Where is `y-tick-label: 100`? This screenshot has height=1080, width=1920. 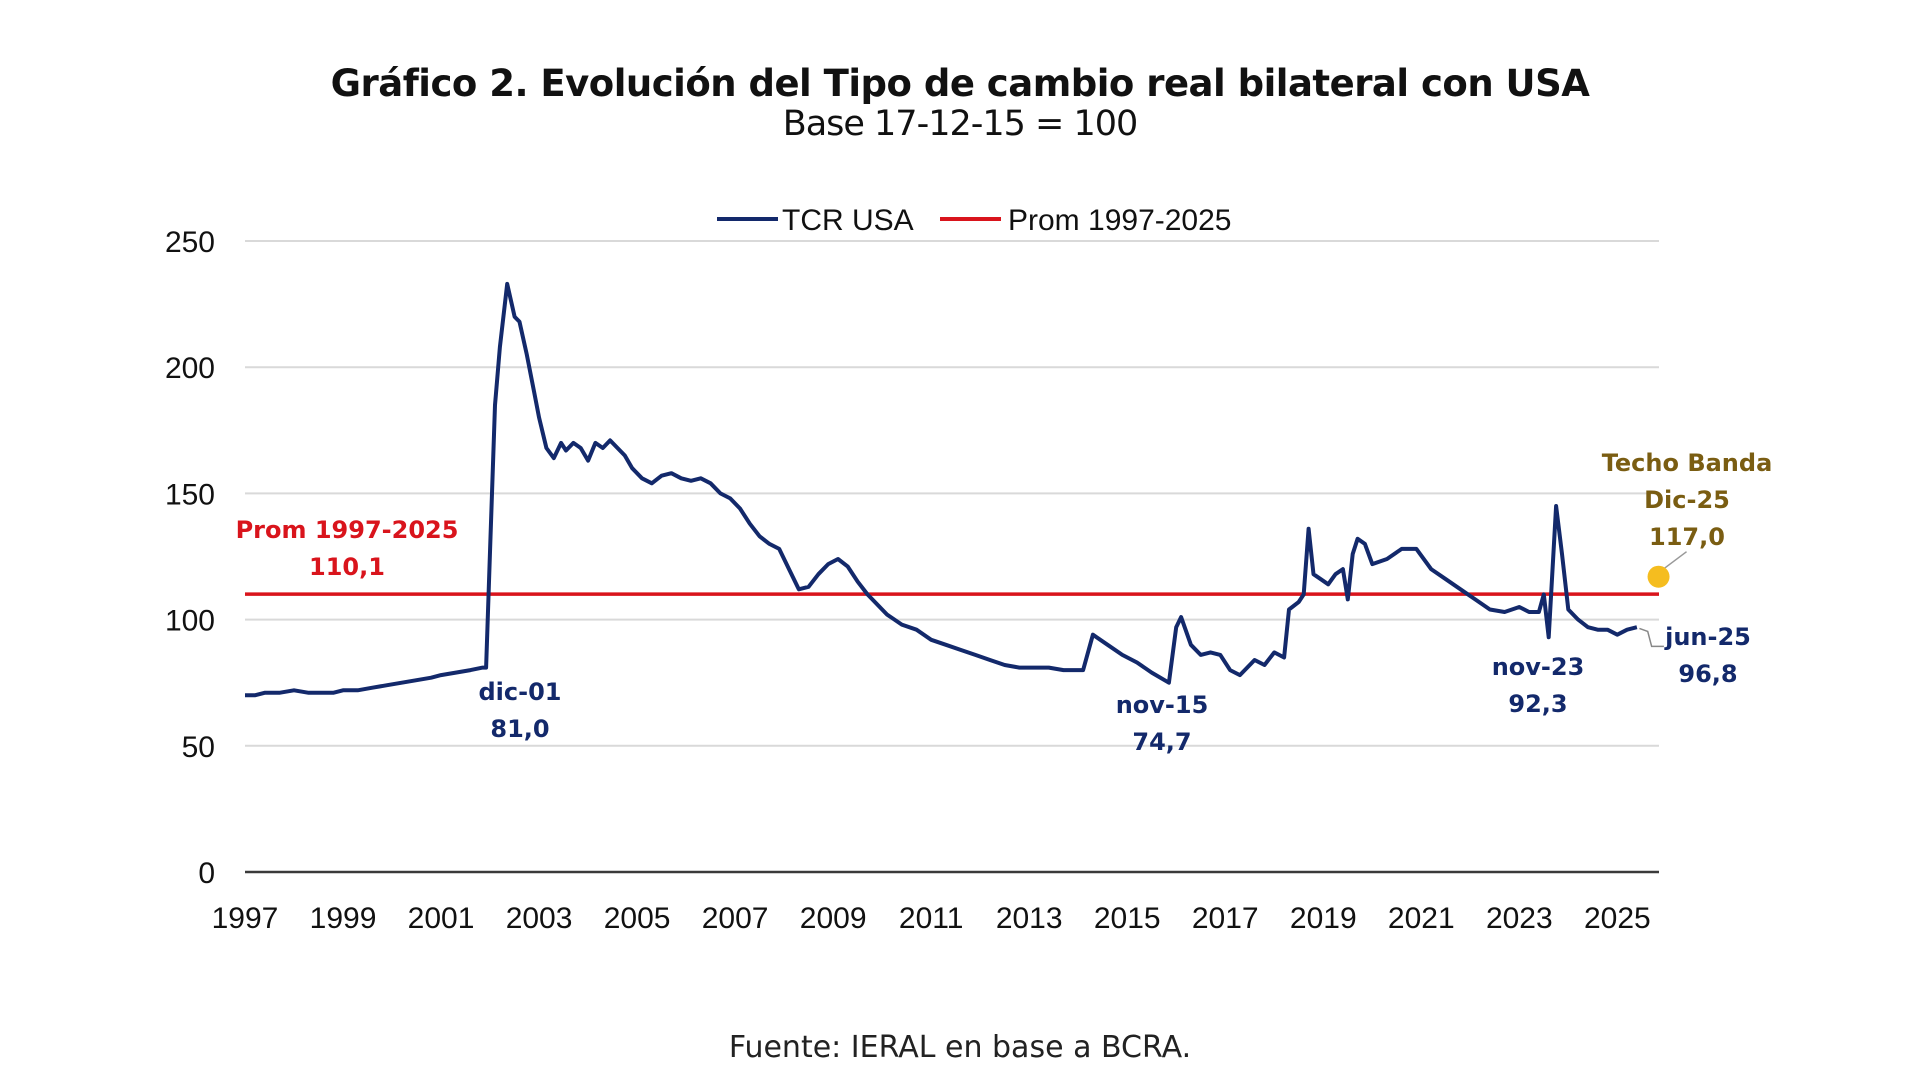 y-tick-label: 100 is located at coordinates (190, 621).